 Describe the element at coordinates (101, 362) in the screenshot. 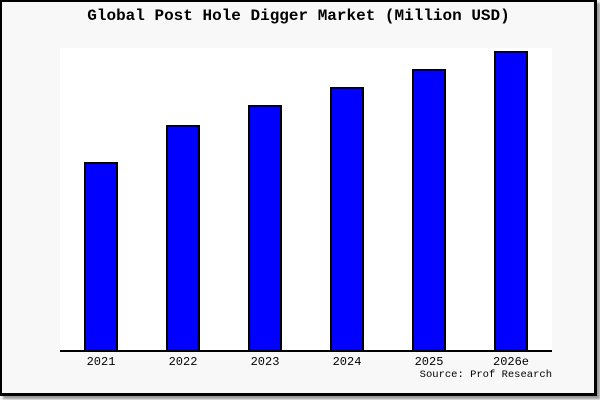

I see `x-tick-label-2021: 2021` at that location.